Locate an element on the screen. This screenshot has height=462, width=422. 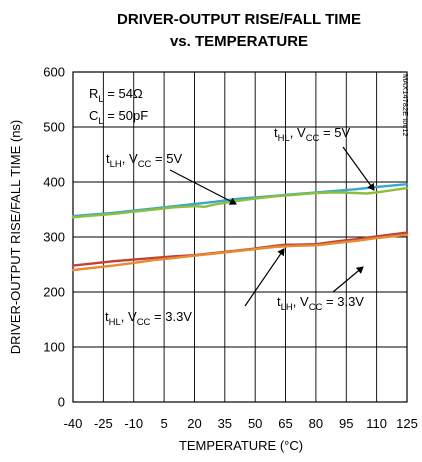
x-tick-label: 95 is located at coordinates (346, 423).